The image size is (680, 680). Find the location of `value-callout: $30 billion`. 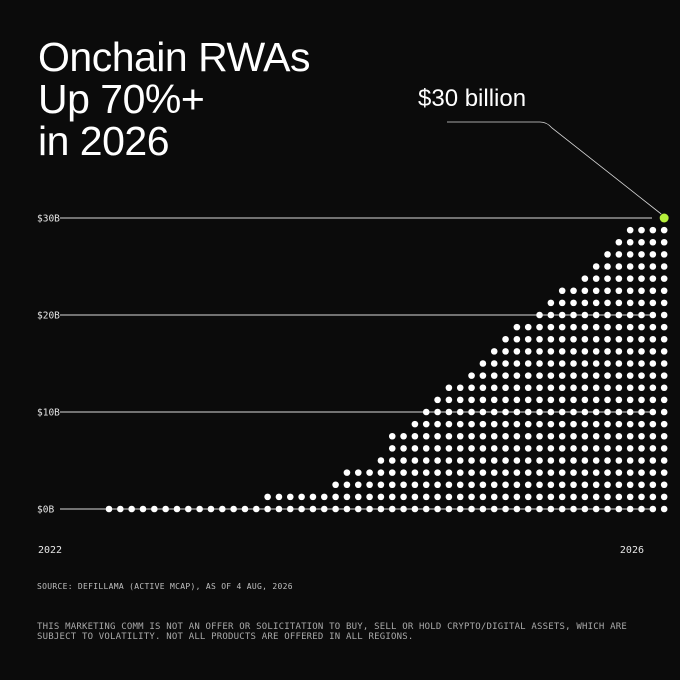

value-callout: $30 billion is located at coordinates (472, 98).